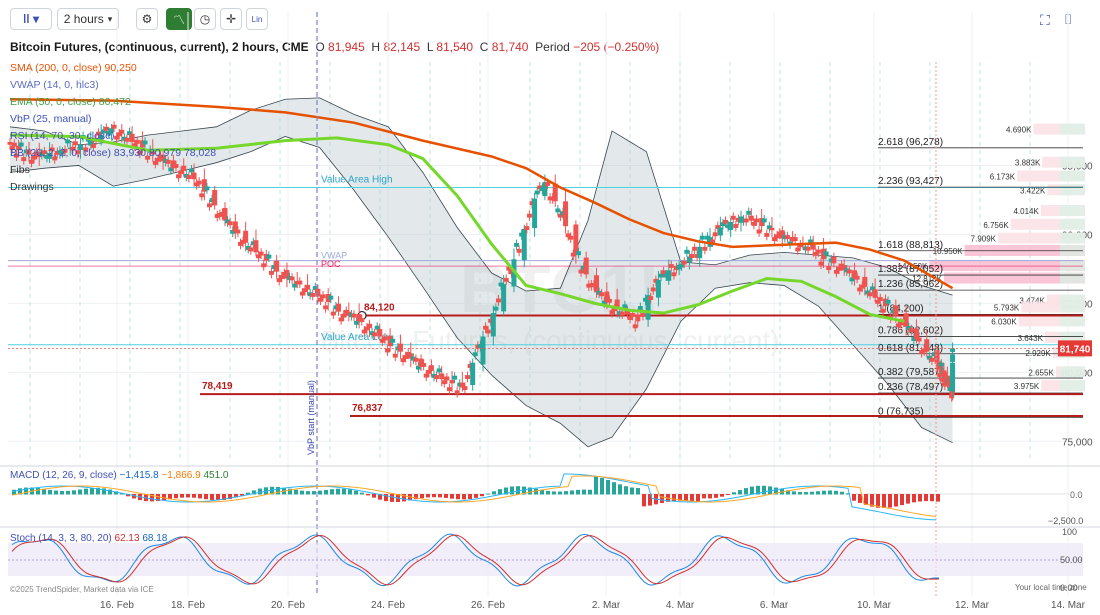 The width and height of the screenshot is (1100, 615). I want to click on x-tick-label: 24. Feb, so click(388, 605).